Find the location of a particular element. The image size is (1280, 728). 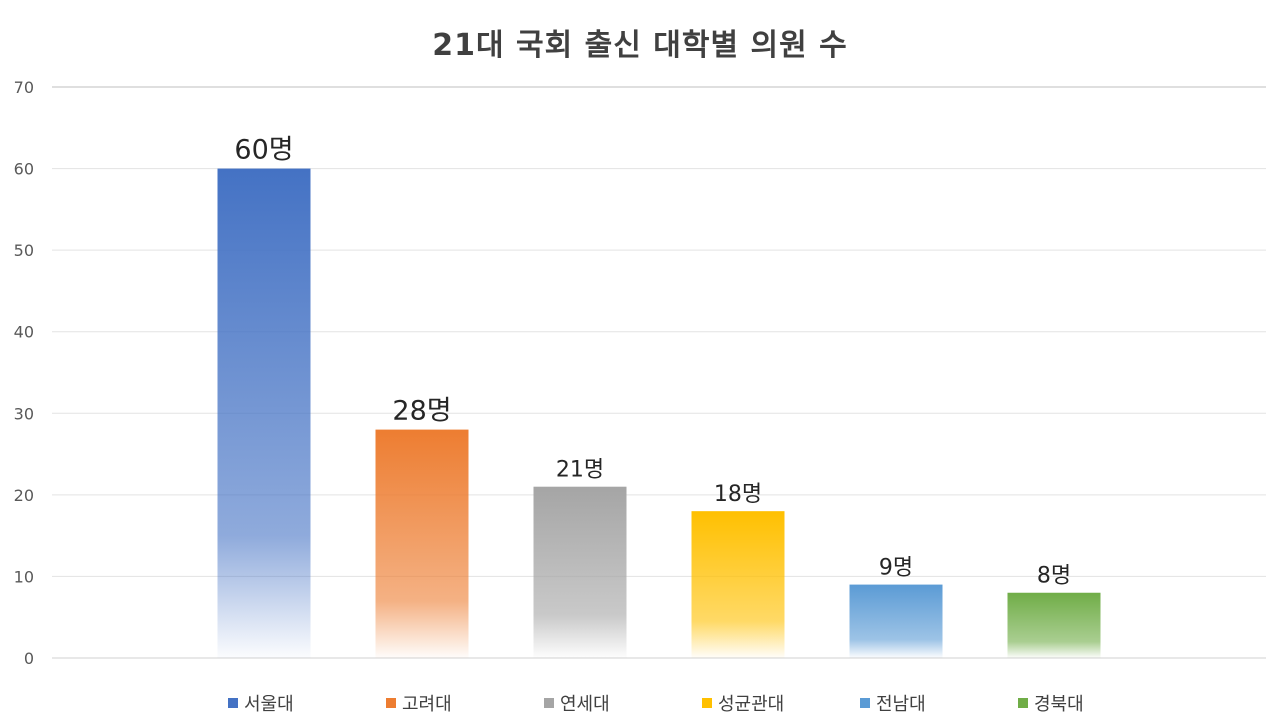

legend-item: 연세대 is located at coordinates (577, 703).